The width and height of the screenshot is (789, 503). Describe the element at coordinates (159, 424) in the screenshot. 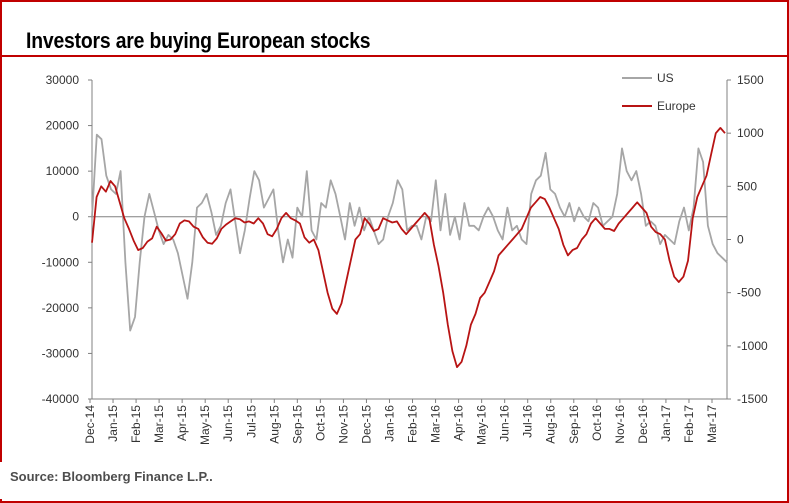

I see `x-tick-label: Mar-15` at that location.